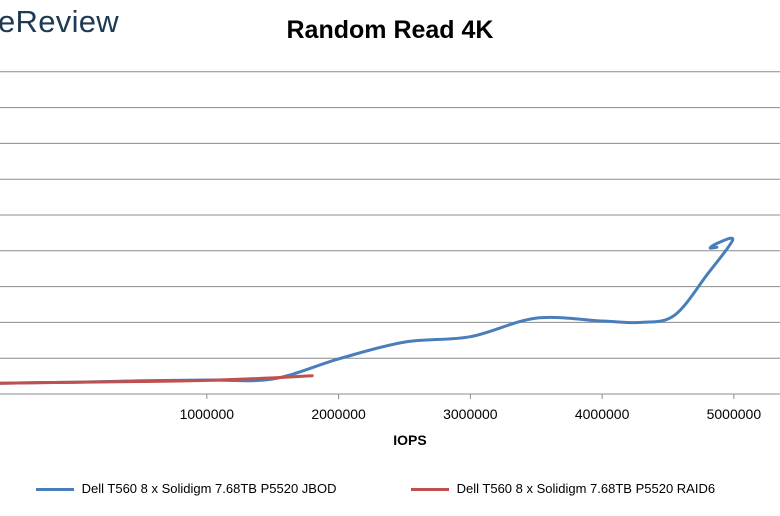 This screenshot has height=516, width=780. I want to click on series-line-raid6, so click(157, 379).